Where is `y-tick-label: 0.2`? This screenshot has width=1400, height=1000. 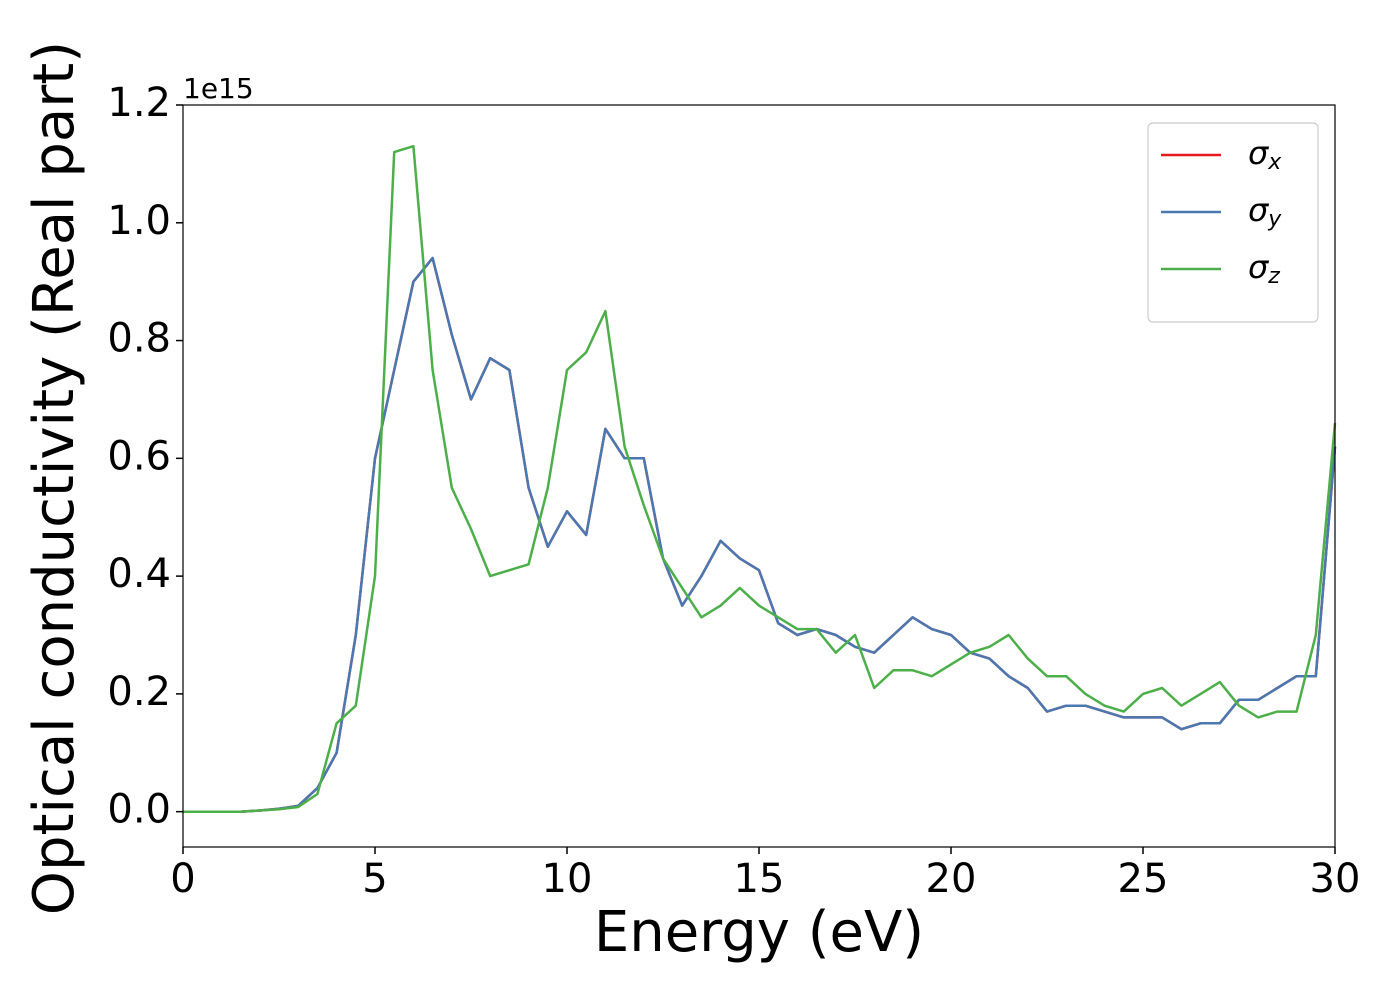 y-tick-label: 0.2 is located at coordinates (139, 692).